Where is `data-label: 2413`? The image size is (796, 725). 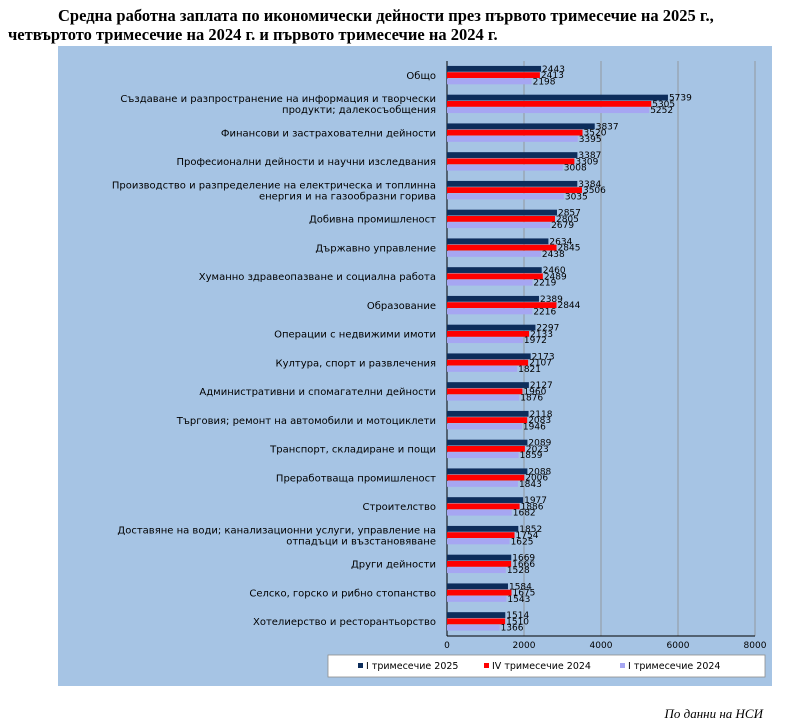 data-label: 2413 is located at coordinates (552, 76).